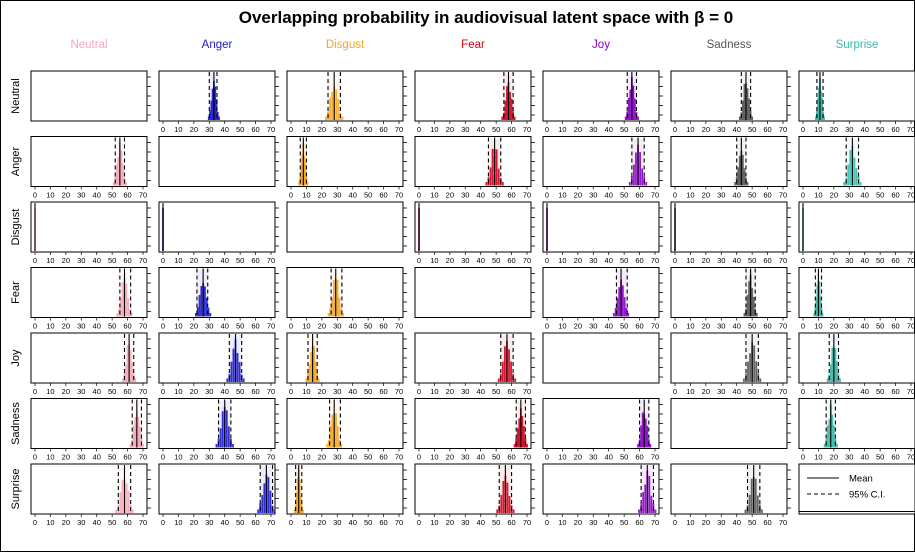 The width and height of the screenshot is (915, 557). What do you see at coordinates (858, 193) in the screenshot?
I see `panel-anger-surprise-x-axis: 0 10 20 30 40 50 60 70` at bounding box center [858, 193].